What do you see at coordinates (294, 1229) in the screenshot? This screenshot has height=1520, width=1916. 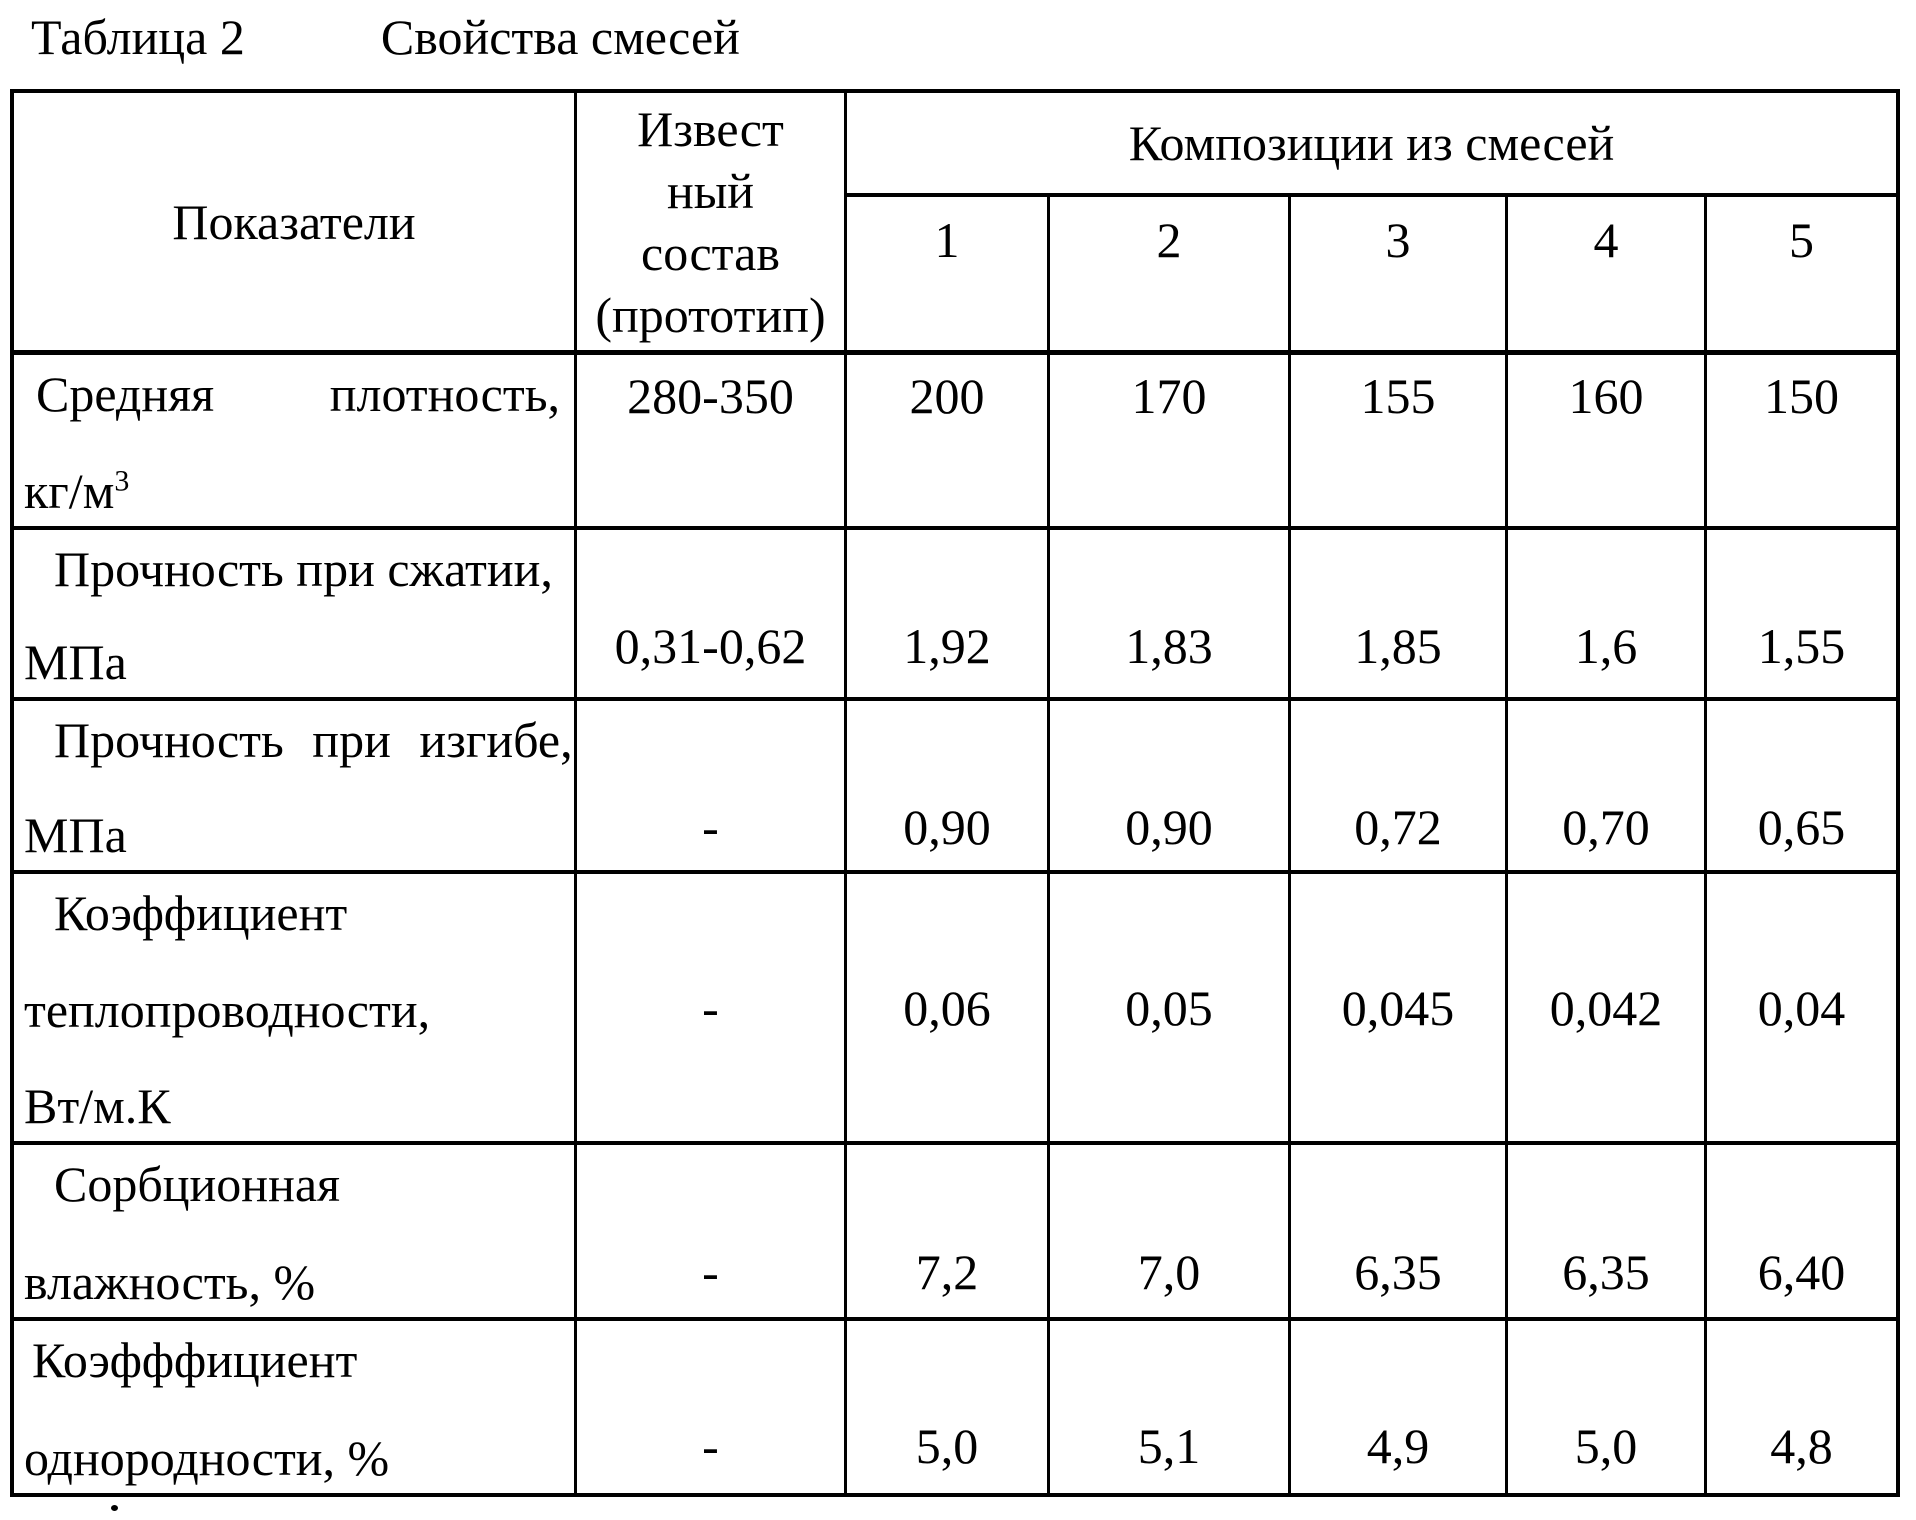 I see `row-label-sorption-humidity: Сорбционная влажность, %` at bounding box center [294, 1229].